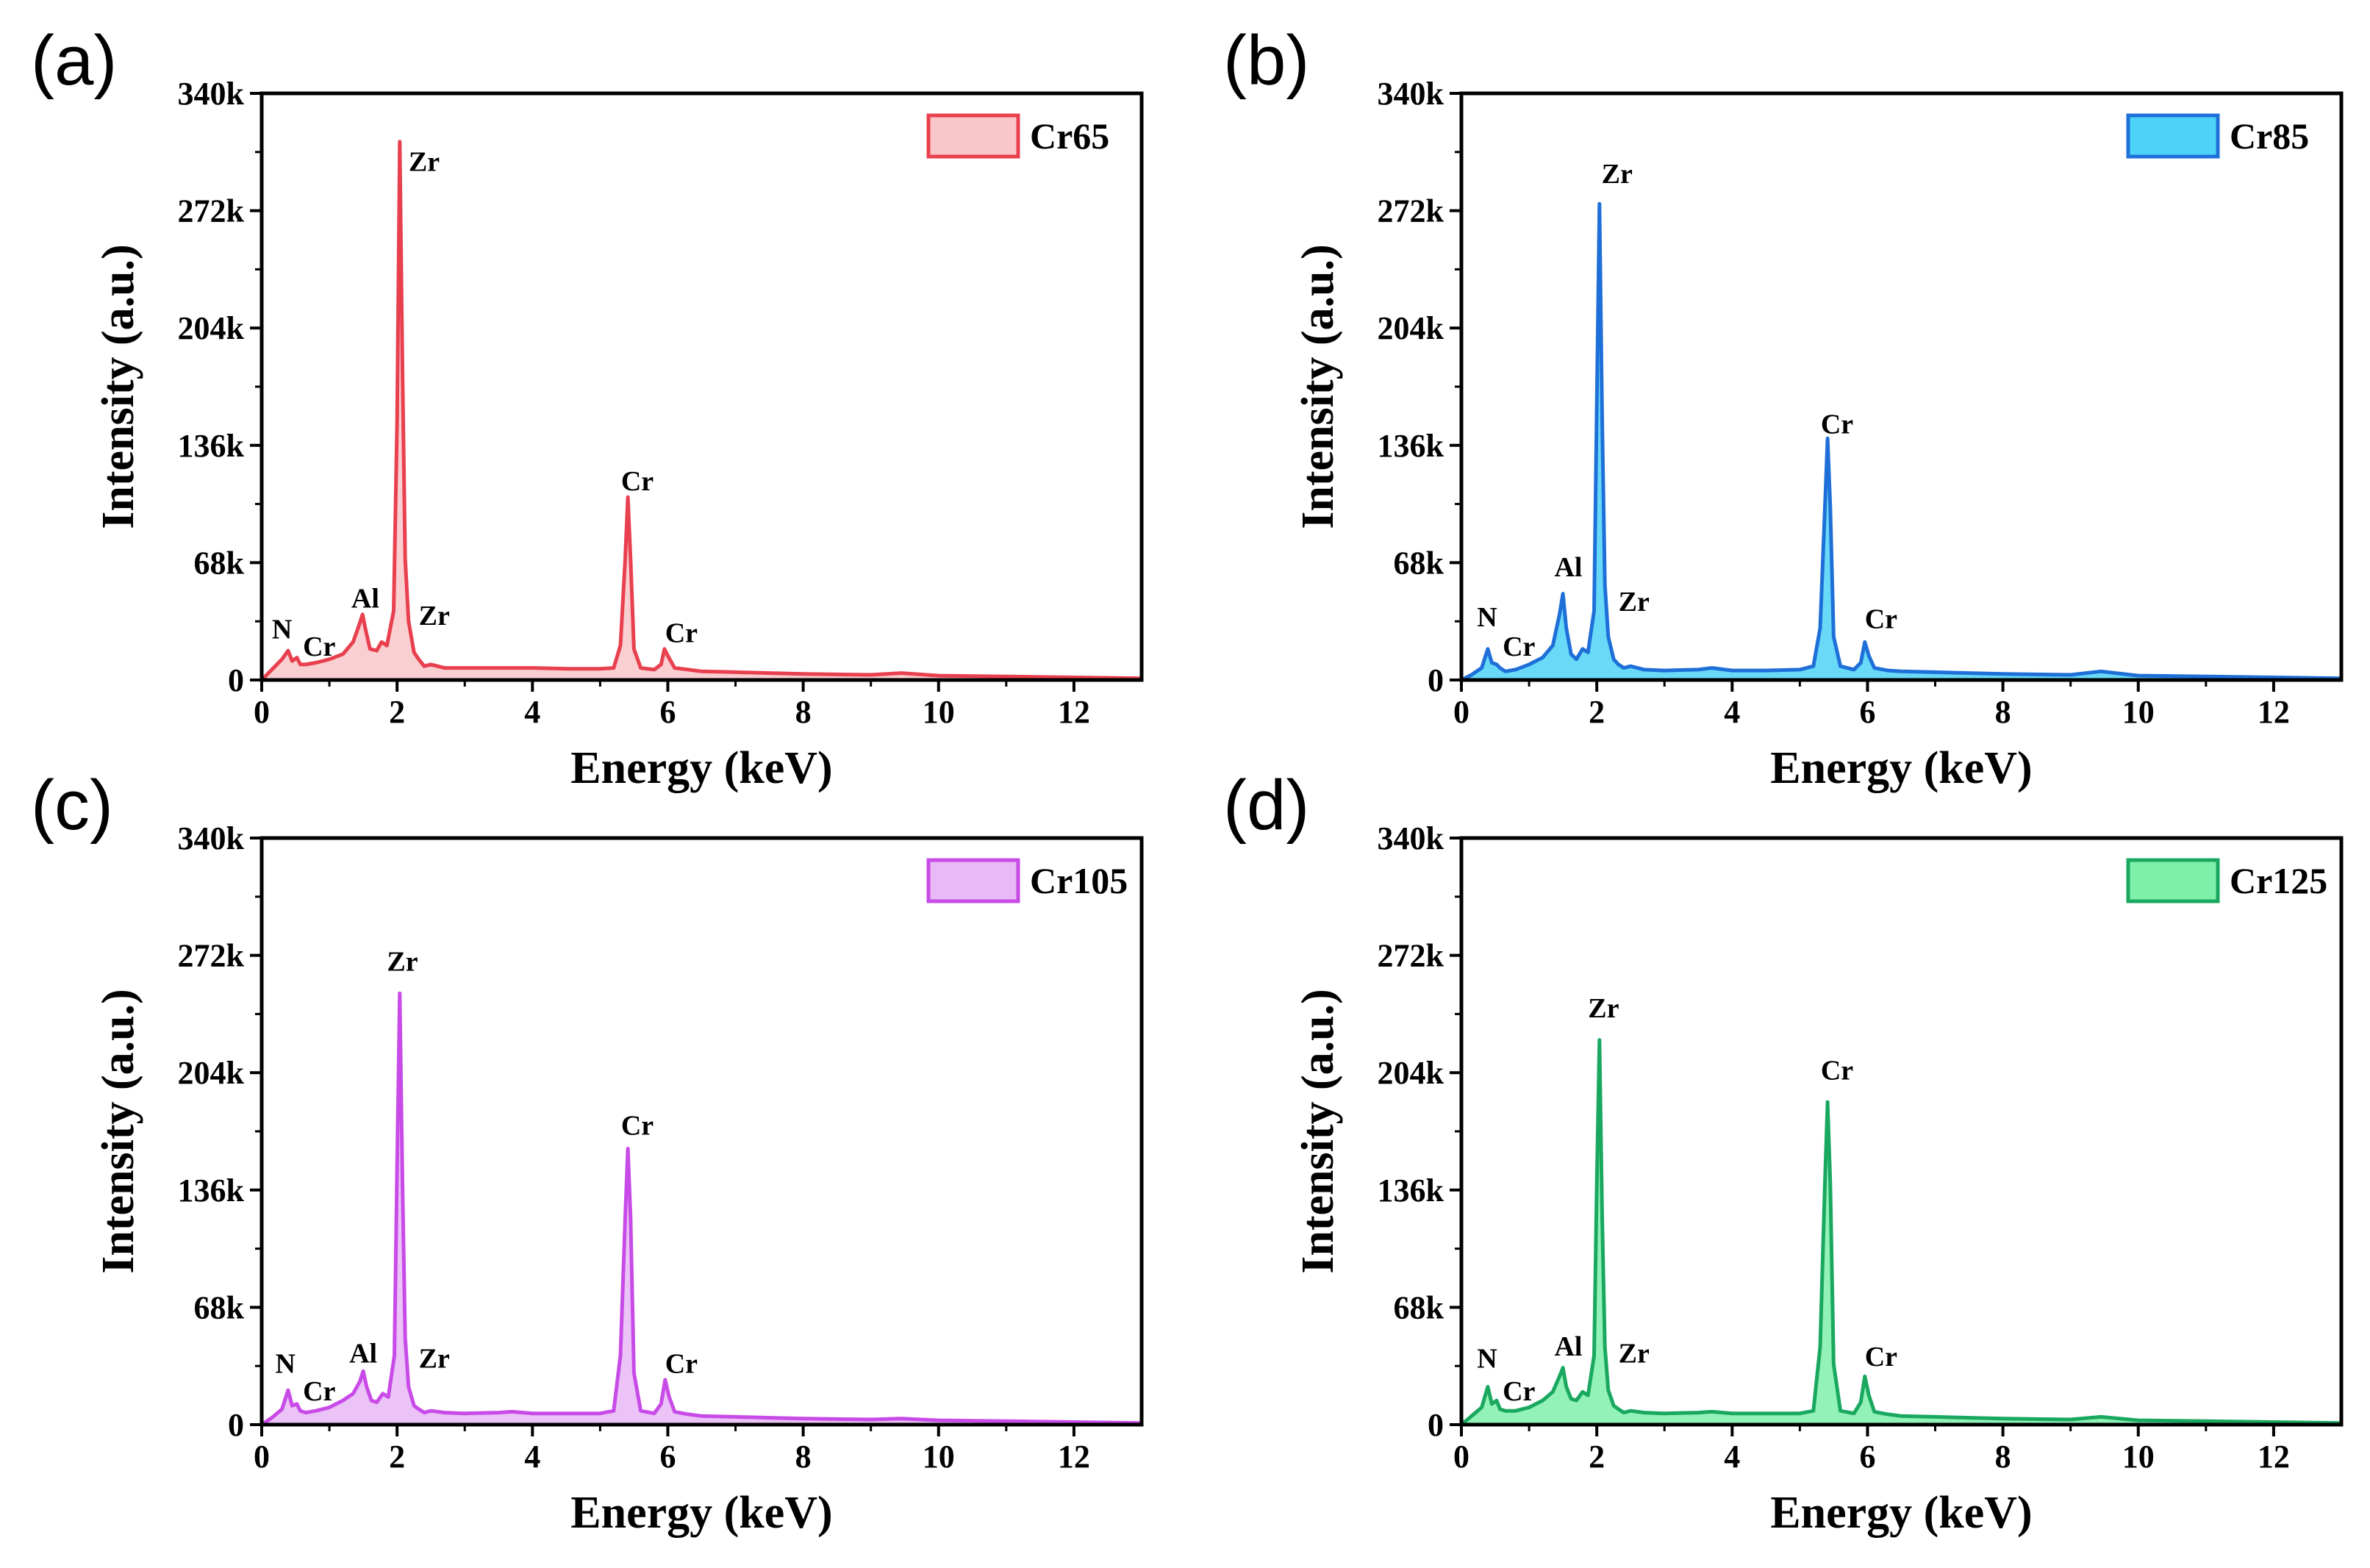 This screenshot has width=2370, height=1568. I want to click on legend-label: Cr105, so click(1079, 880).